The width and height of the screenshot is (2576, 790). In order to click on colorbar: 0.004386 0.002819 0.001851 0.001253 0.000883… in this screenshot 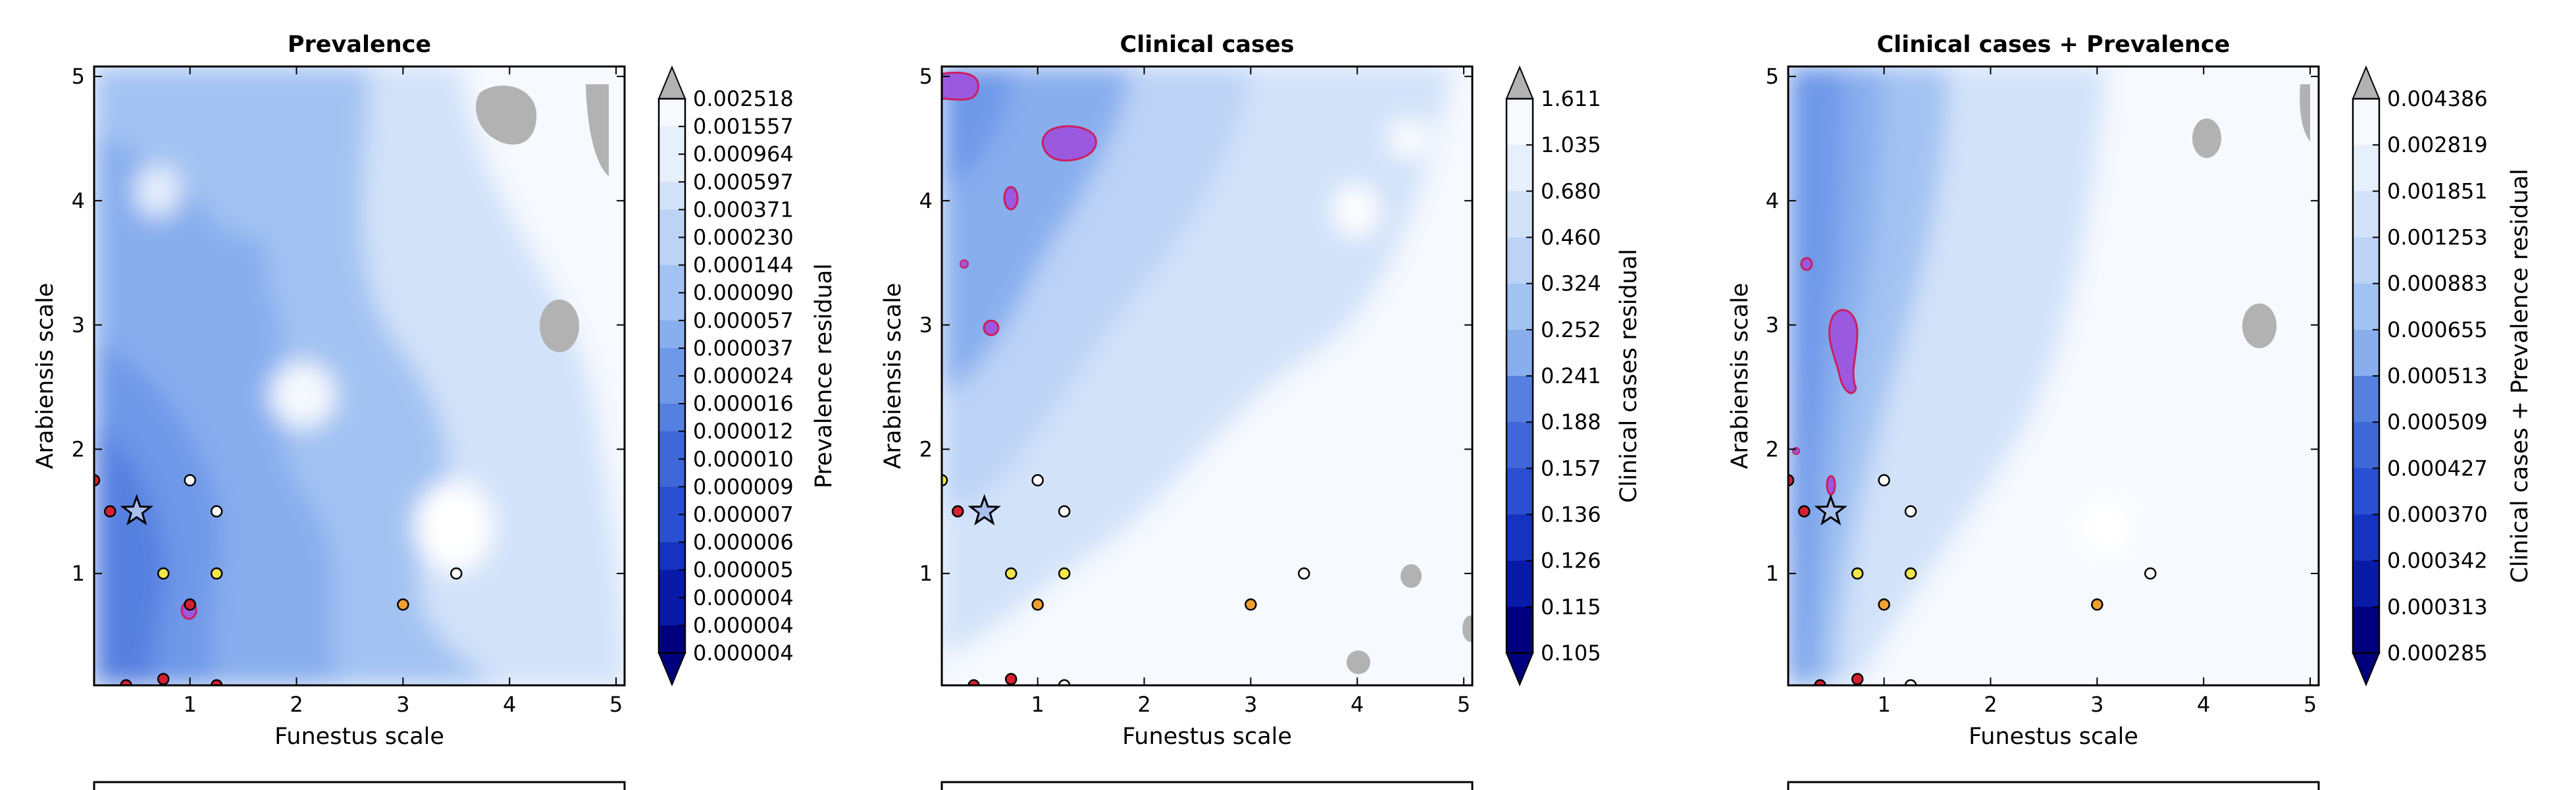, I will do `click(2420, 376)`.